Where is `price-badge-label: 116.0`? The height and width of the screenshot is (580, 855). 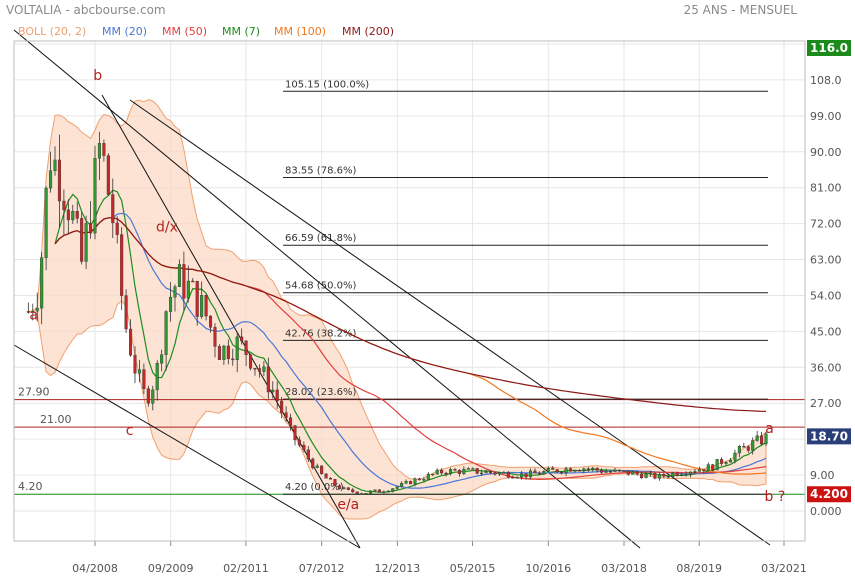
price-badge-label: 116.0 is located at coordinates (829, 48).